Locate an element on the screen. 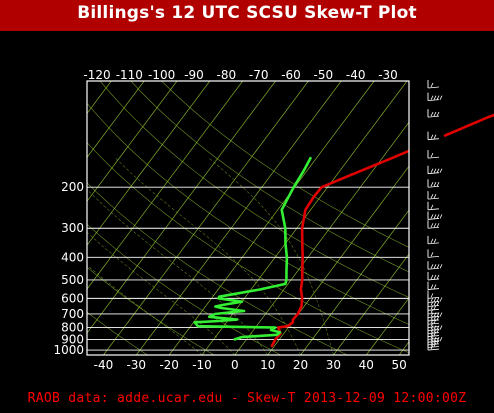  upper-temperature-tick-label: -90 is located at coordinates (194, 75).